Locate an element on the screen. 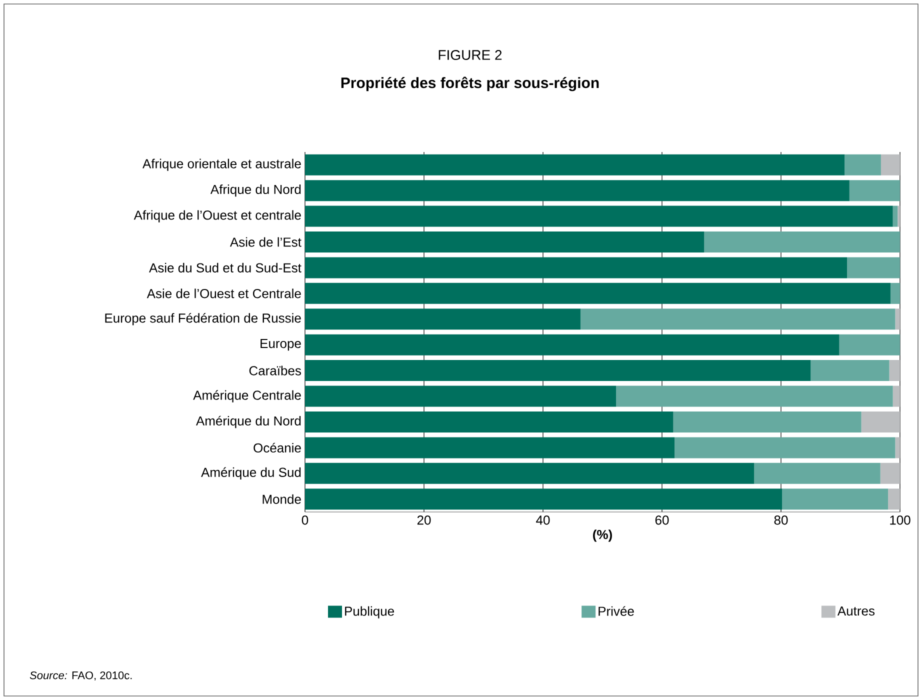 This screenshot has height=700, width=922. y-tick-label: Asie de l’Est is located at coordinates (266, 242).